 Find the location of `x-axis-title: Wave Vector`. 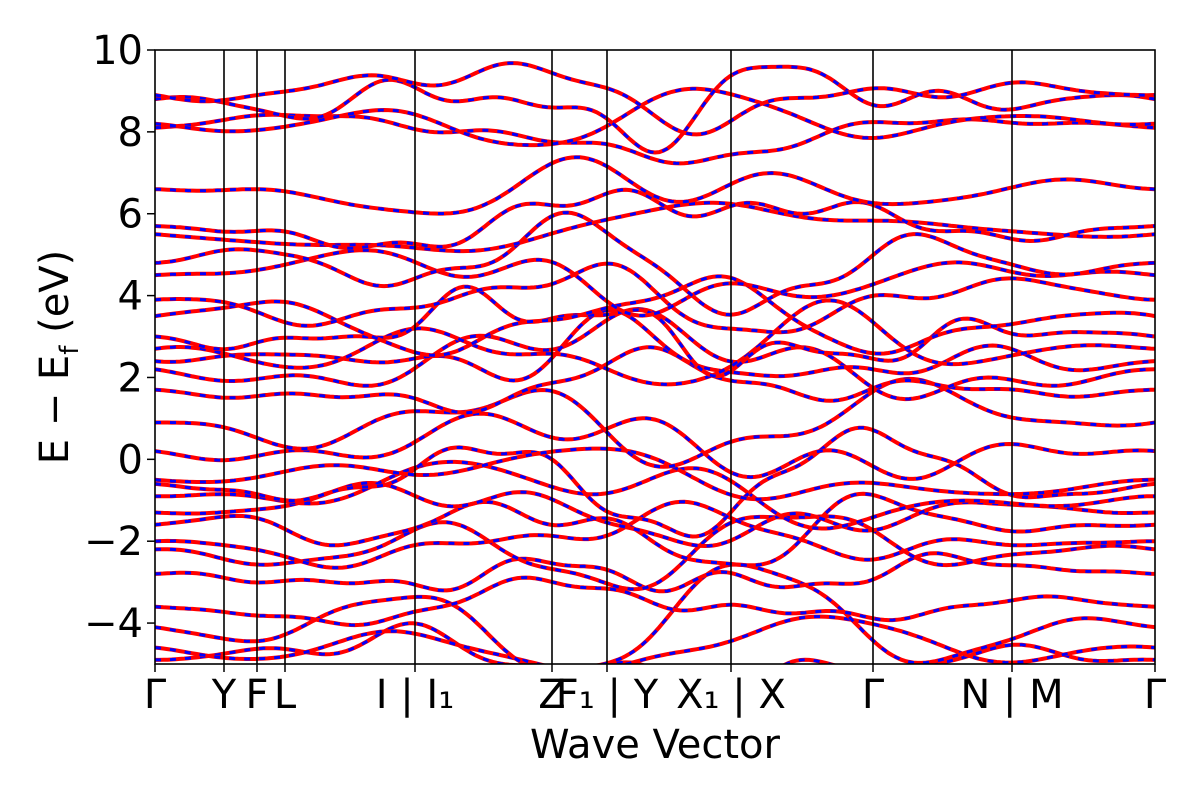

x-axis-title: Wave Vector is located at coordinates (655, 745).